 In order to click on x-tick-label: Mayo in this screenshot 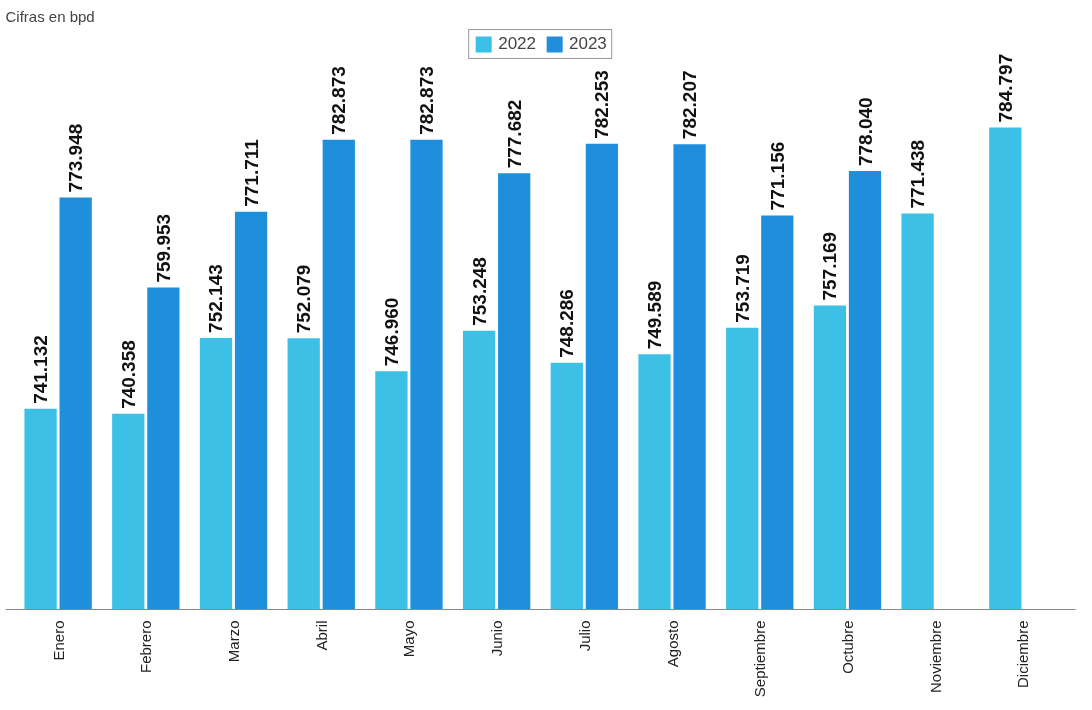, I will do `click(409, 639)`.